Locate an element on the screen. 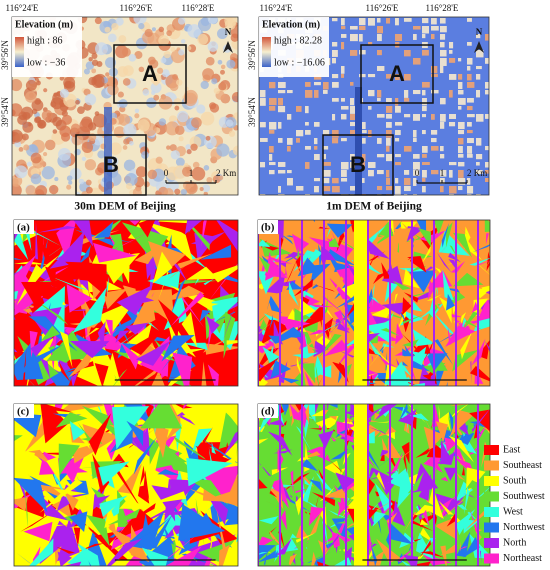 The image size is (550, 570). aspect-texture is located at coordinates (374, 485).